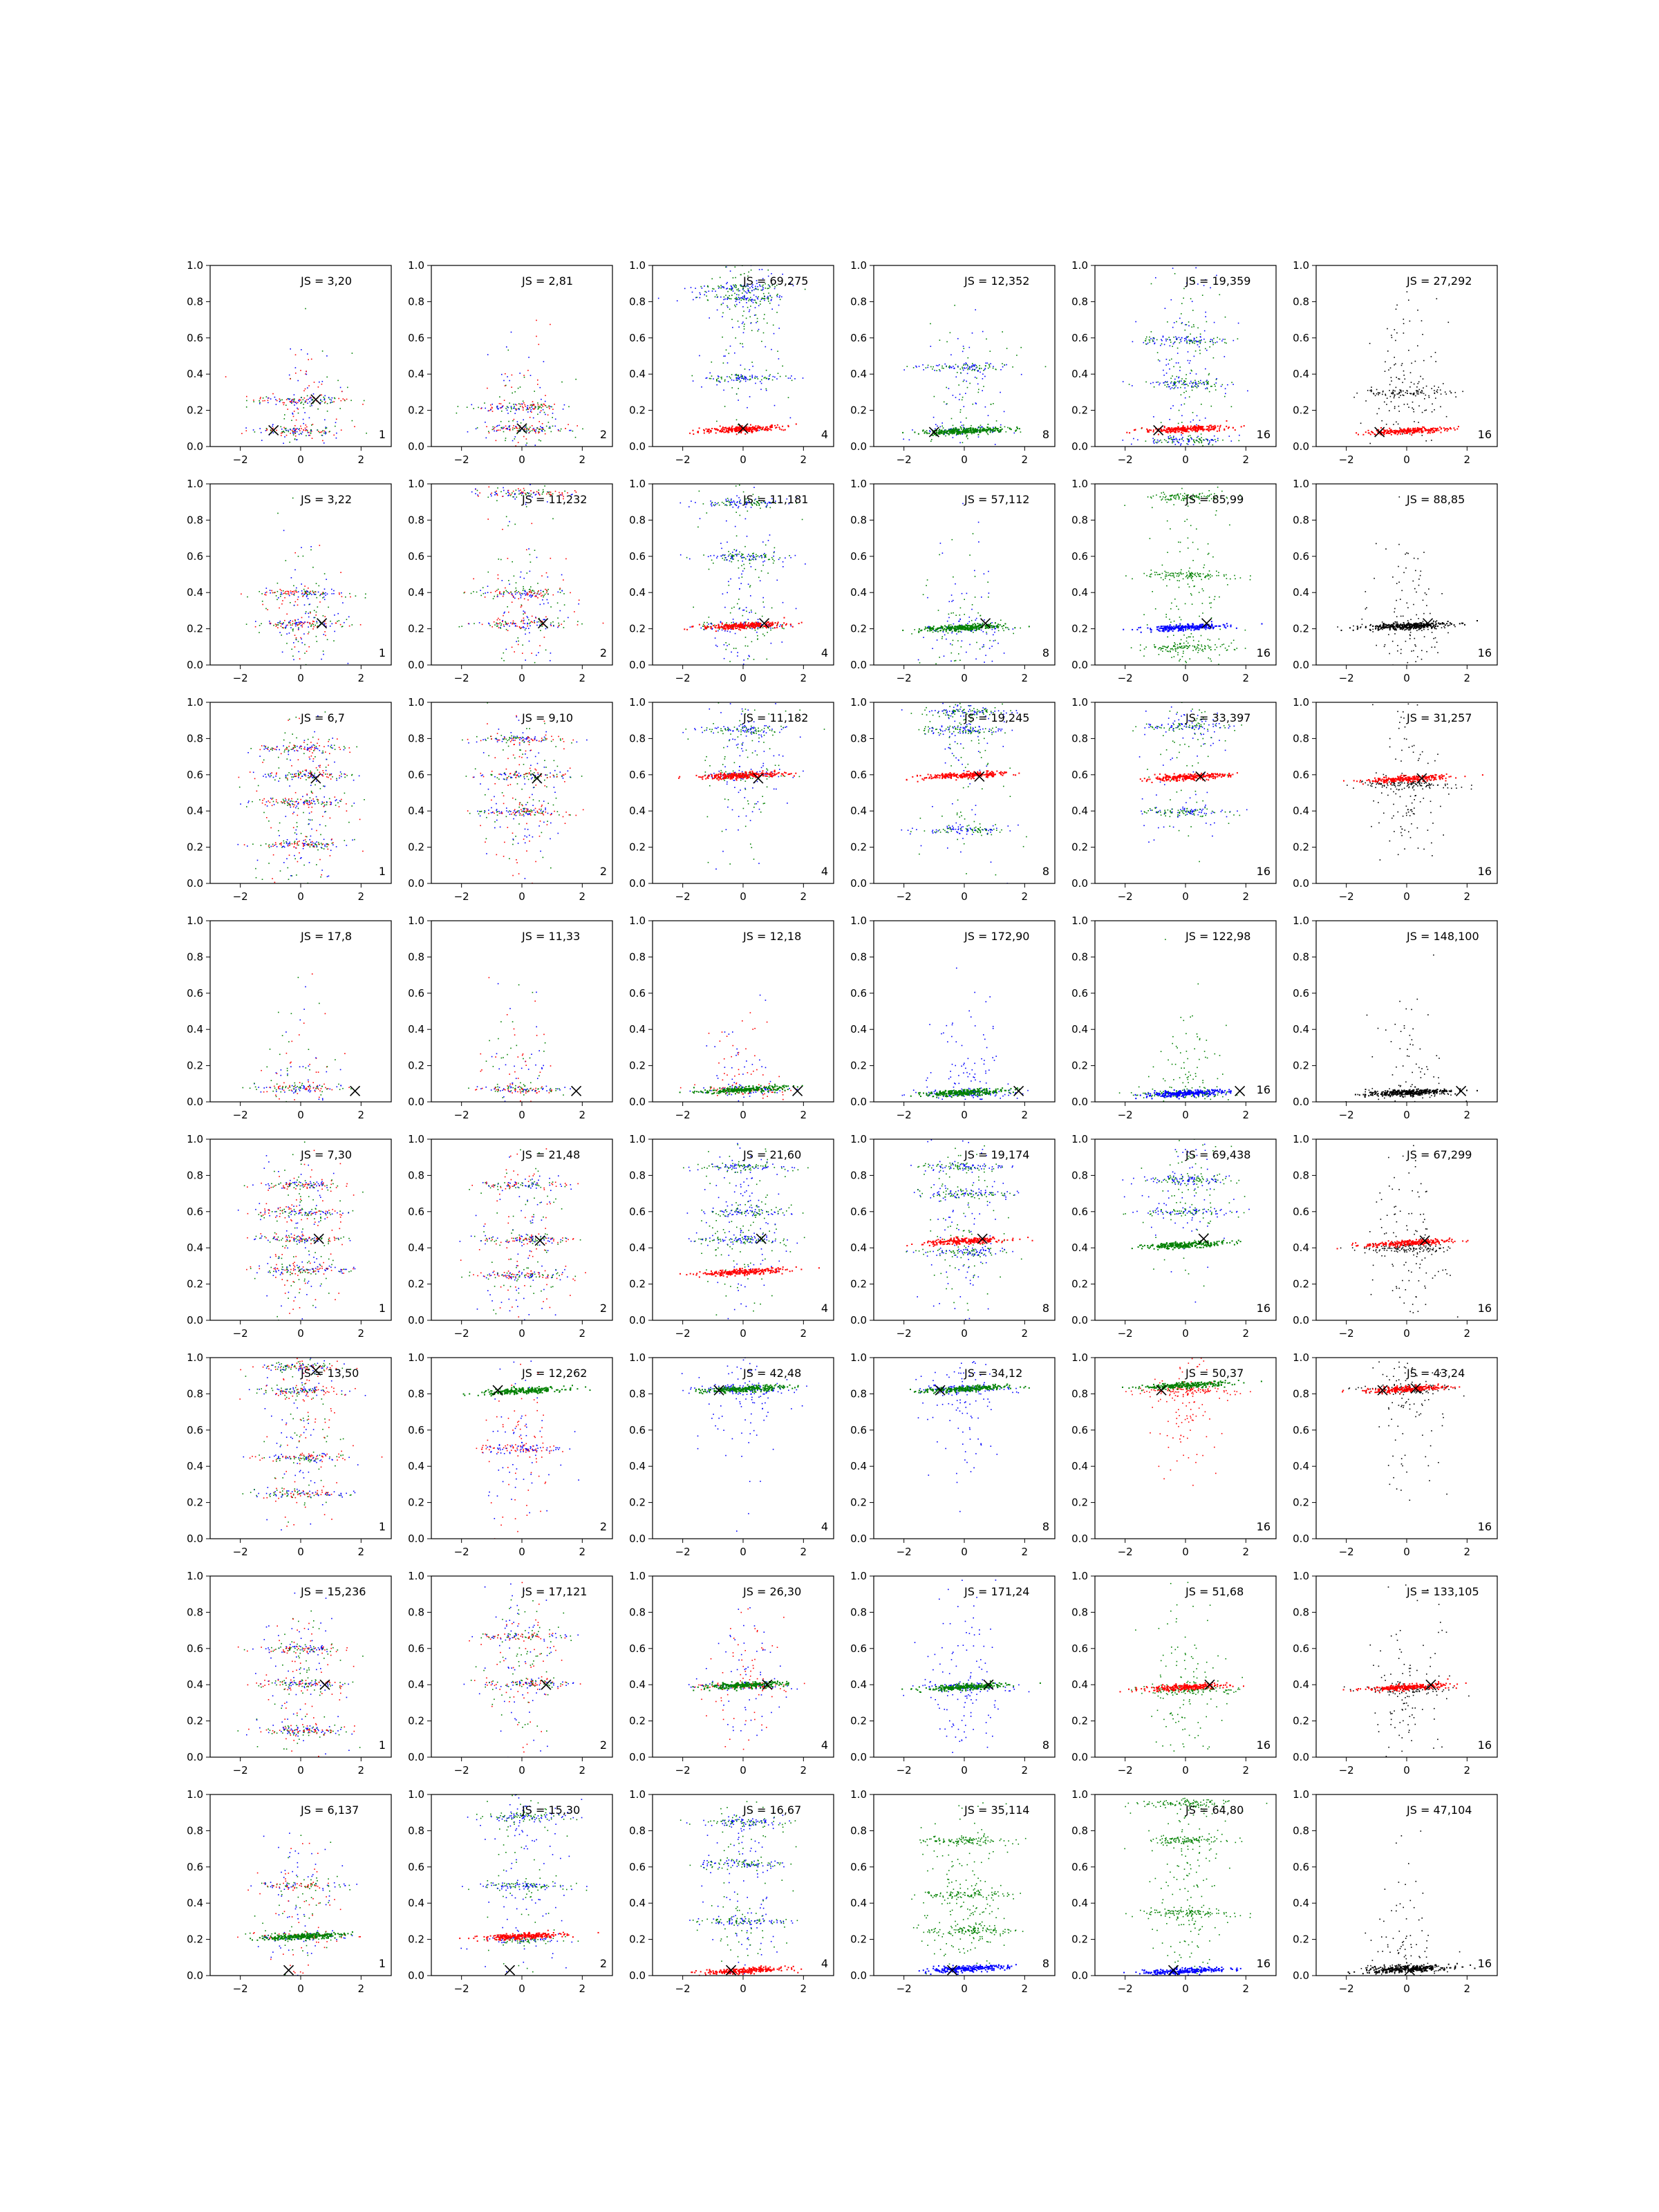 The height and width of the screenshot is (2212, 1659). I want to click on y-tick-label: 0.6, so click(859, 338).